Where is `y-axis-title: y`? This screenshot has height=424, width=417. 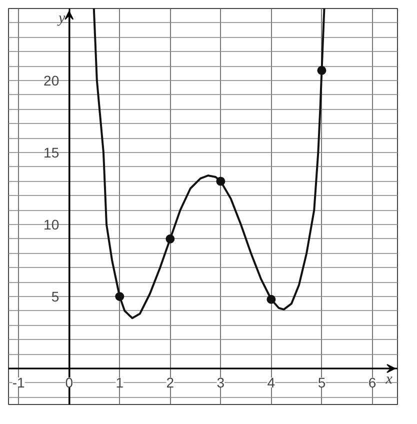 y-axis-title: y is located at coordinates (61, 18).